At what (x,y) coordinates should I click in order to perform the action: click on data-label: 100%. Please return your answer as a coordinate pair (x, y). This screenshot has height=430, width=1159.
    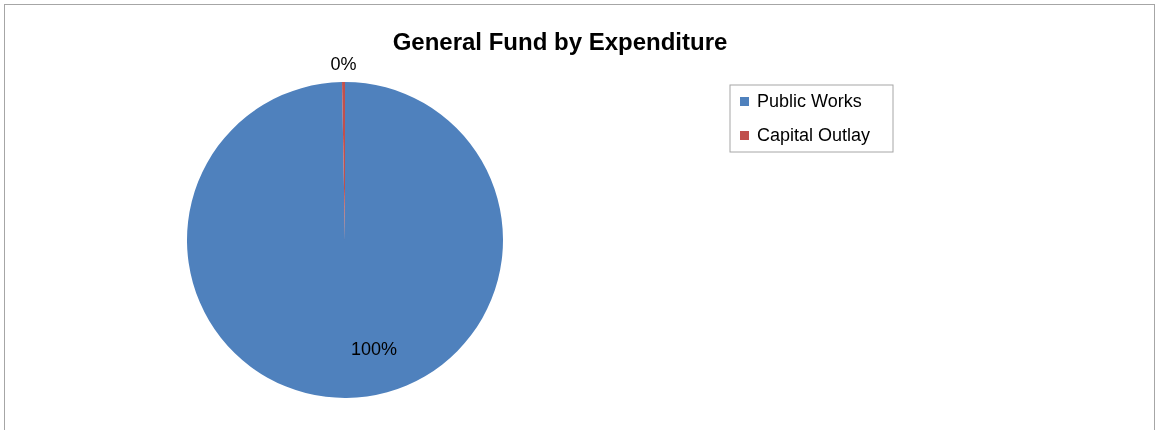
    Looking at the image, I should click on (374, 349).